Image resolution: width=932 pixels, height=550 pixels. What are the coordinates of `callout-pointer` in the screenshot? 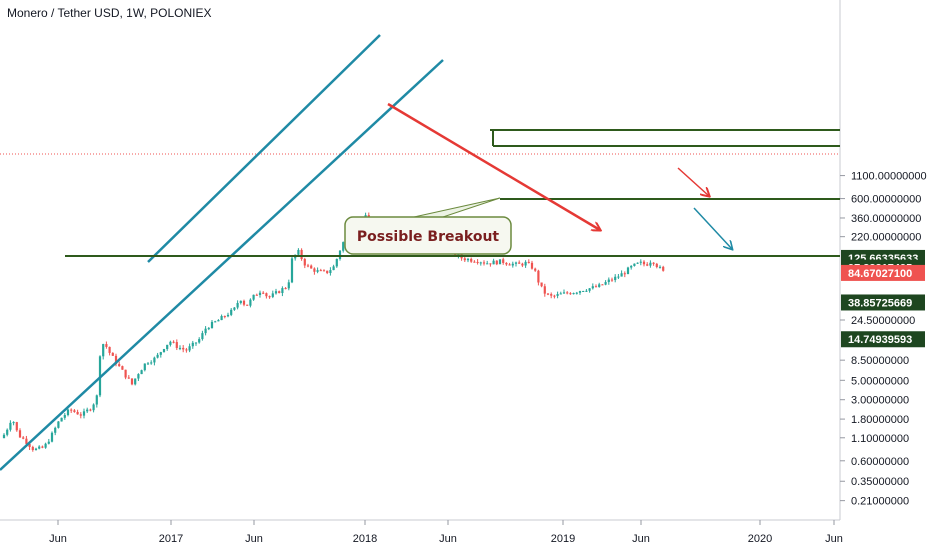 It's located at (457, 208).